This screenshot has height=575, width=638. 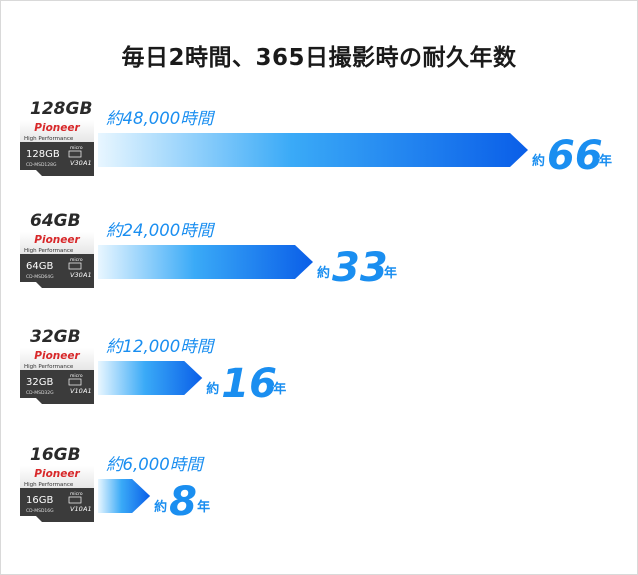 What do you see at coordinates (161, 346) in the screenshot?
I see `hours-label: 約12,000時間` at bounding box center [161, 346].